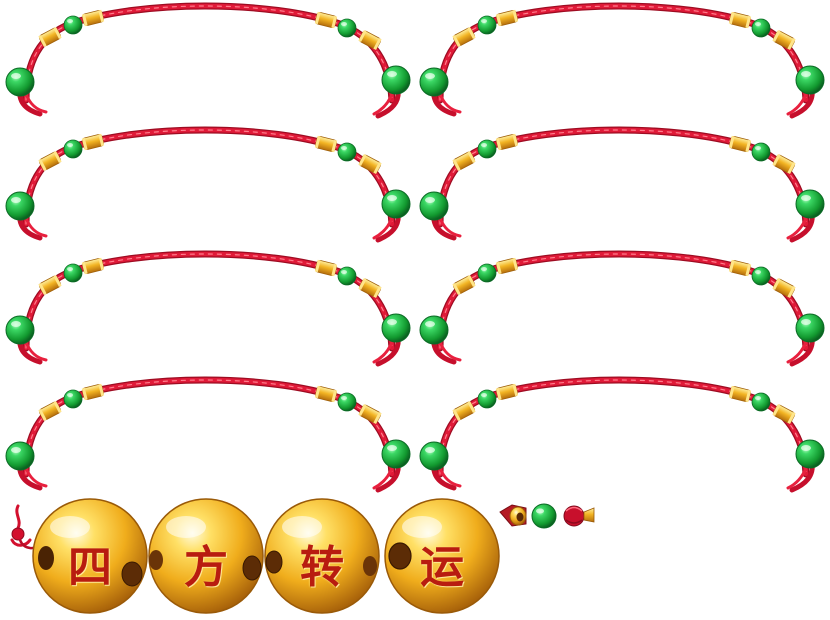 Image resolution: width=830 pixels, height=620 pixels. I want to click on gold-bead-char-4-wrap: 运, so click(442, 556).